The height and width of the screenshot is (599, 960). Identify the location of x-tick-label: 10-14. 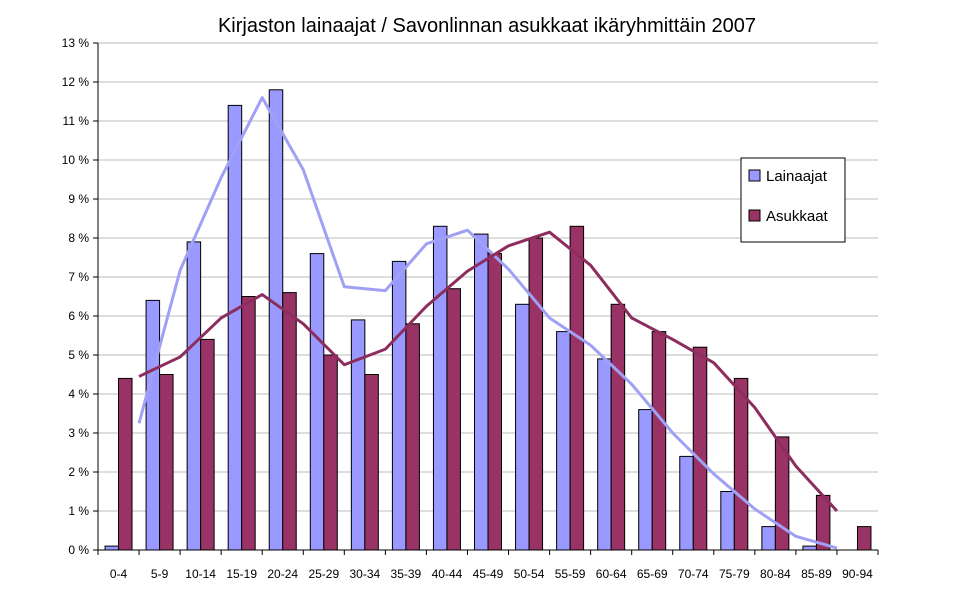
(200, 574).